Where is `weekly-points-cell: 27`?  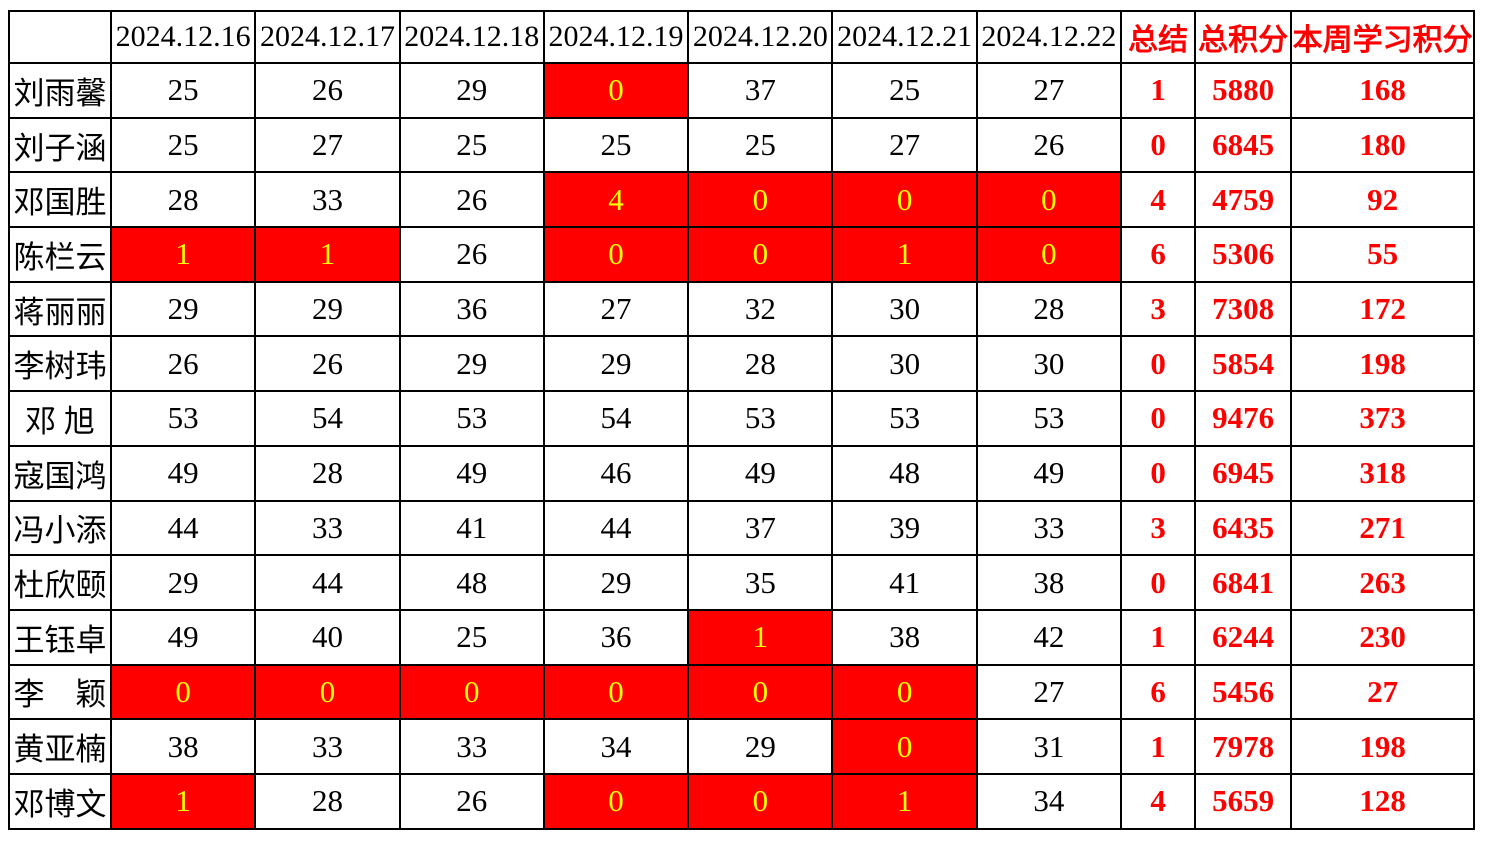 weekly-points-cell: 27 is located at coordinates (1383, 692).